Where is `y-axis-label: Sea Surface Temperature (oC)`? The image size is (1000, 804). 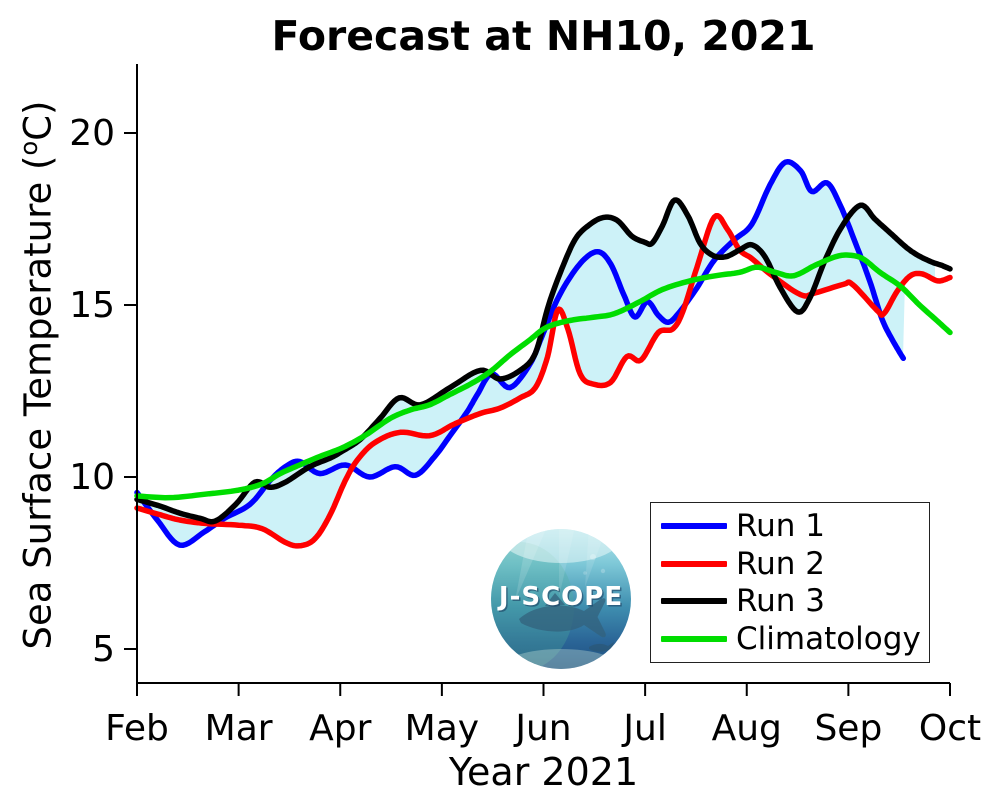 y-axis-label: Sea Surface Temperature (oC) is located at coordinates (37, 375).